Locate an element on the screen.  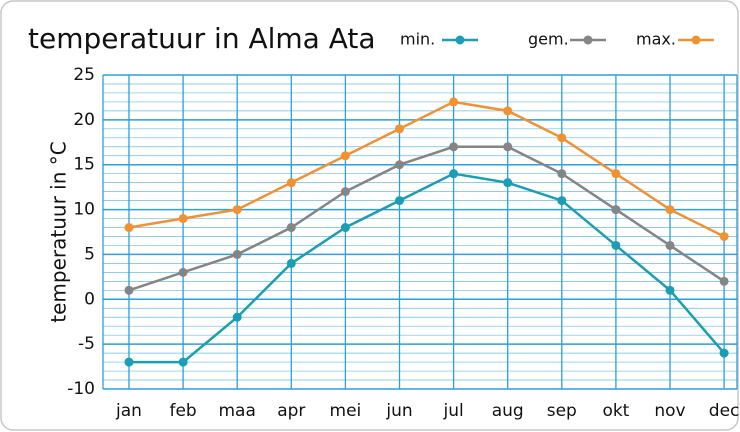
y-tick-label: -5 is located at coordinates (86, 344).